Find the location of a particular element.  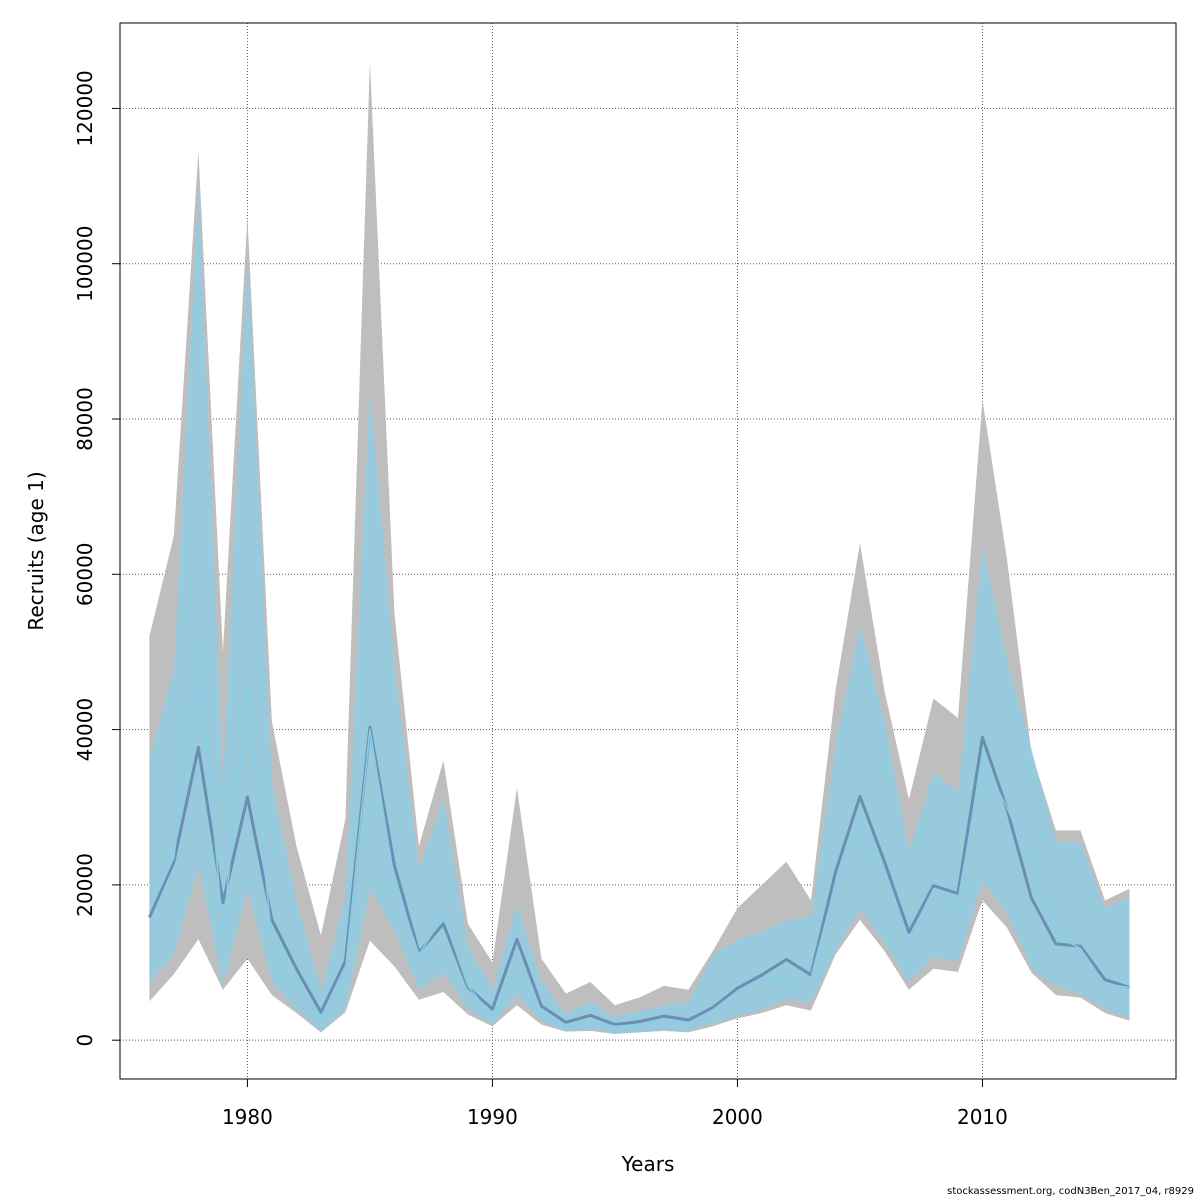

y-tick-label-40000: 40000 is located at coordinates (85, 730).